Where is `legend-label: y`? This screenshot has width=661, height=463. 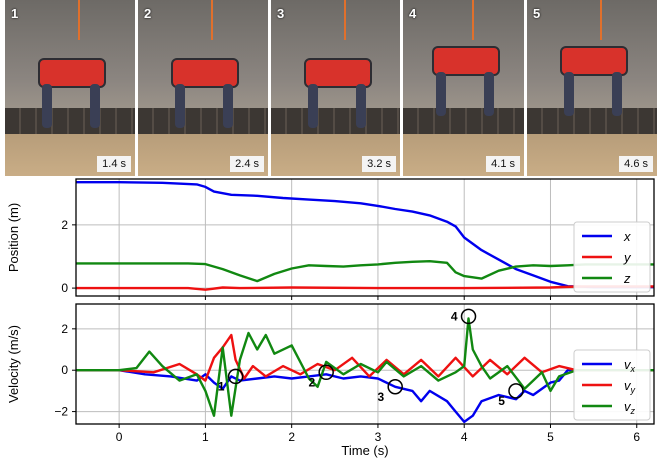
legend-label: y is located at coordinates (627, 257).